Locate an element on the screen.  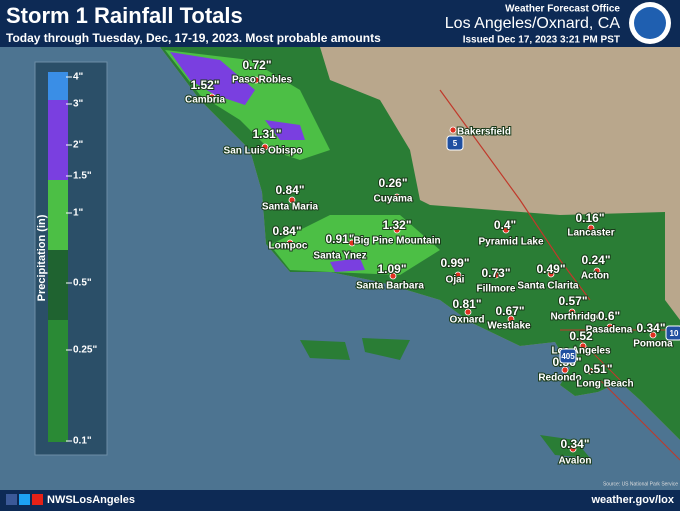
rain-amount: 0.81" is located at coordinates (466, 304).